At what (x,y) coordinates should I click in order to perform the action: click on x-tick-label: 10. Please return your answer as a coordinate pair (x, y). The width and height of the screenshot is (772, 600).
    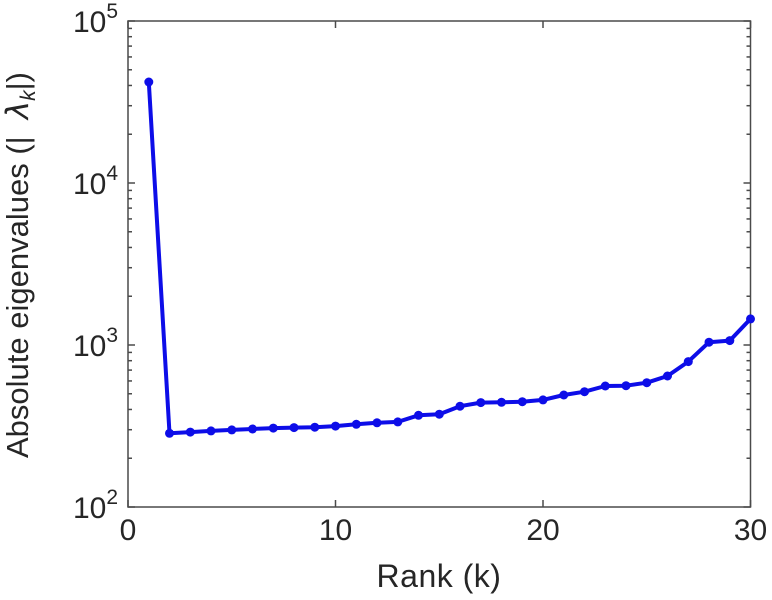
    Looking at the image, I should click on (335, 530).